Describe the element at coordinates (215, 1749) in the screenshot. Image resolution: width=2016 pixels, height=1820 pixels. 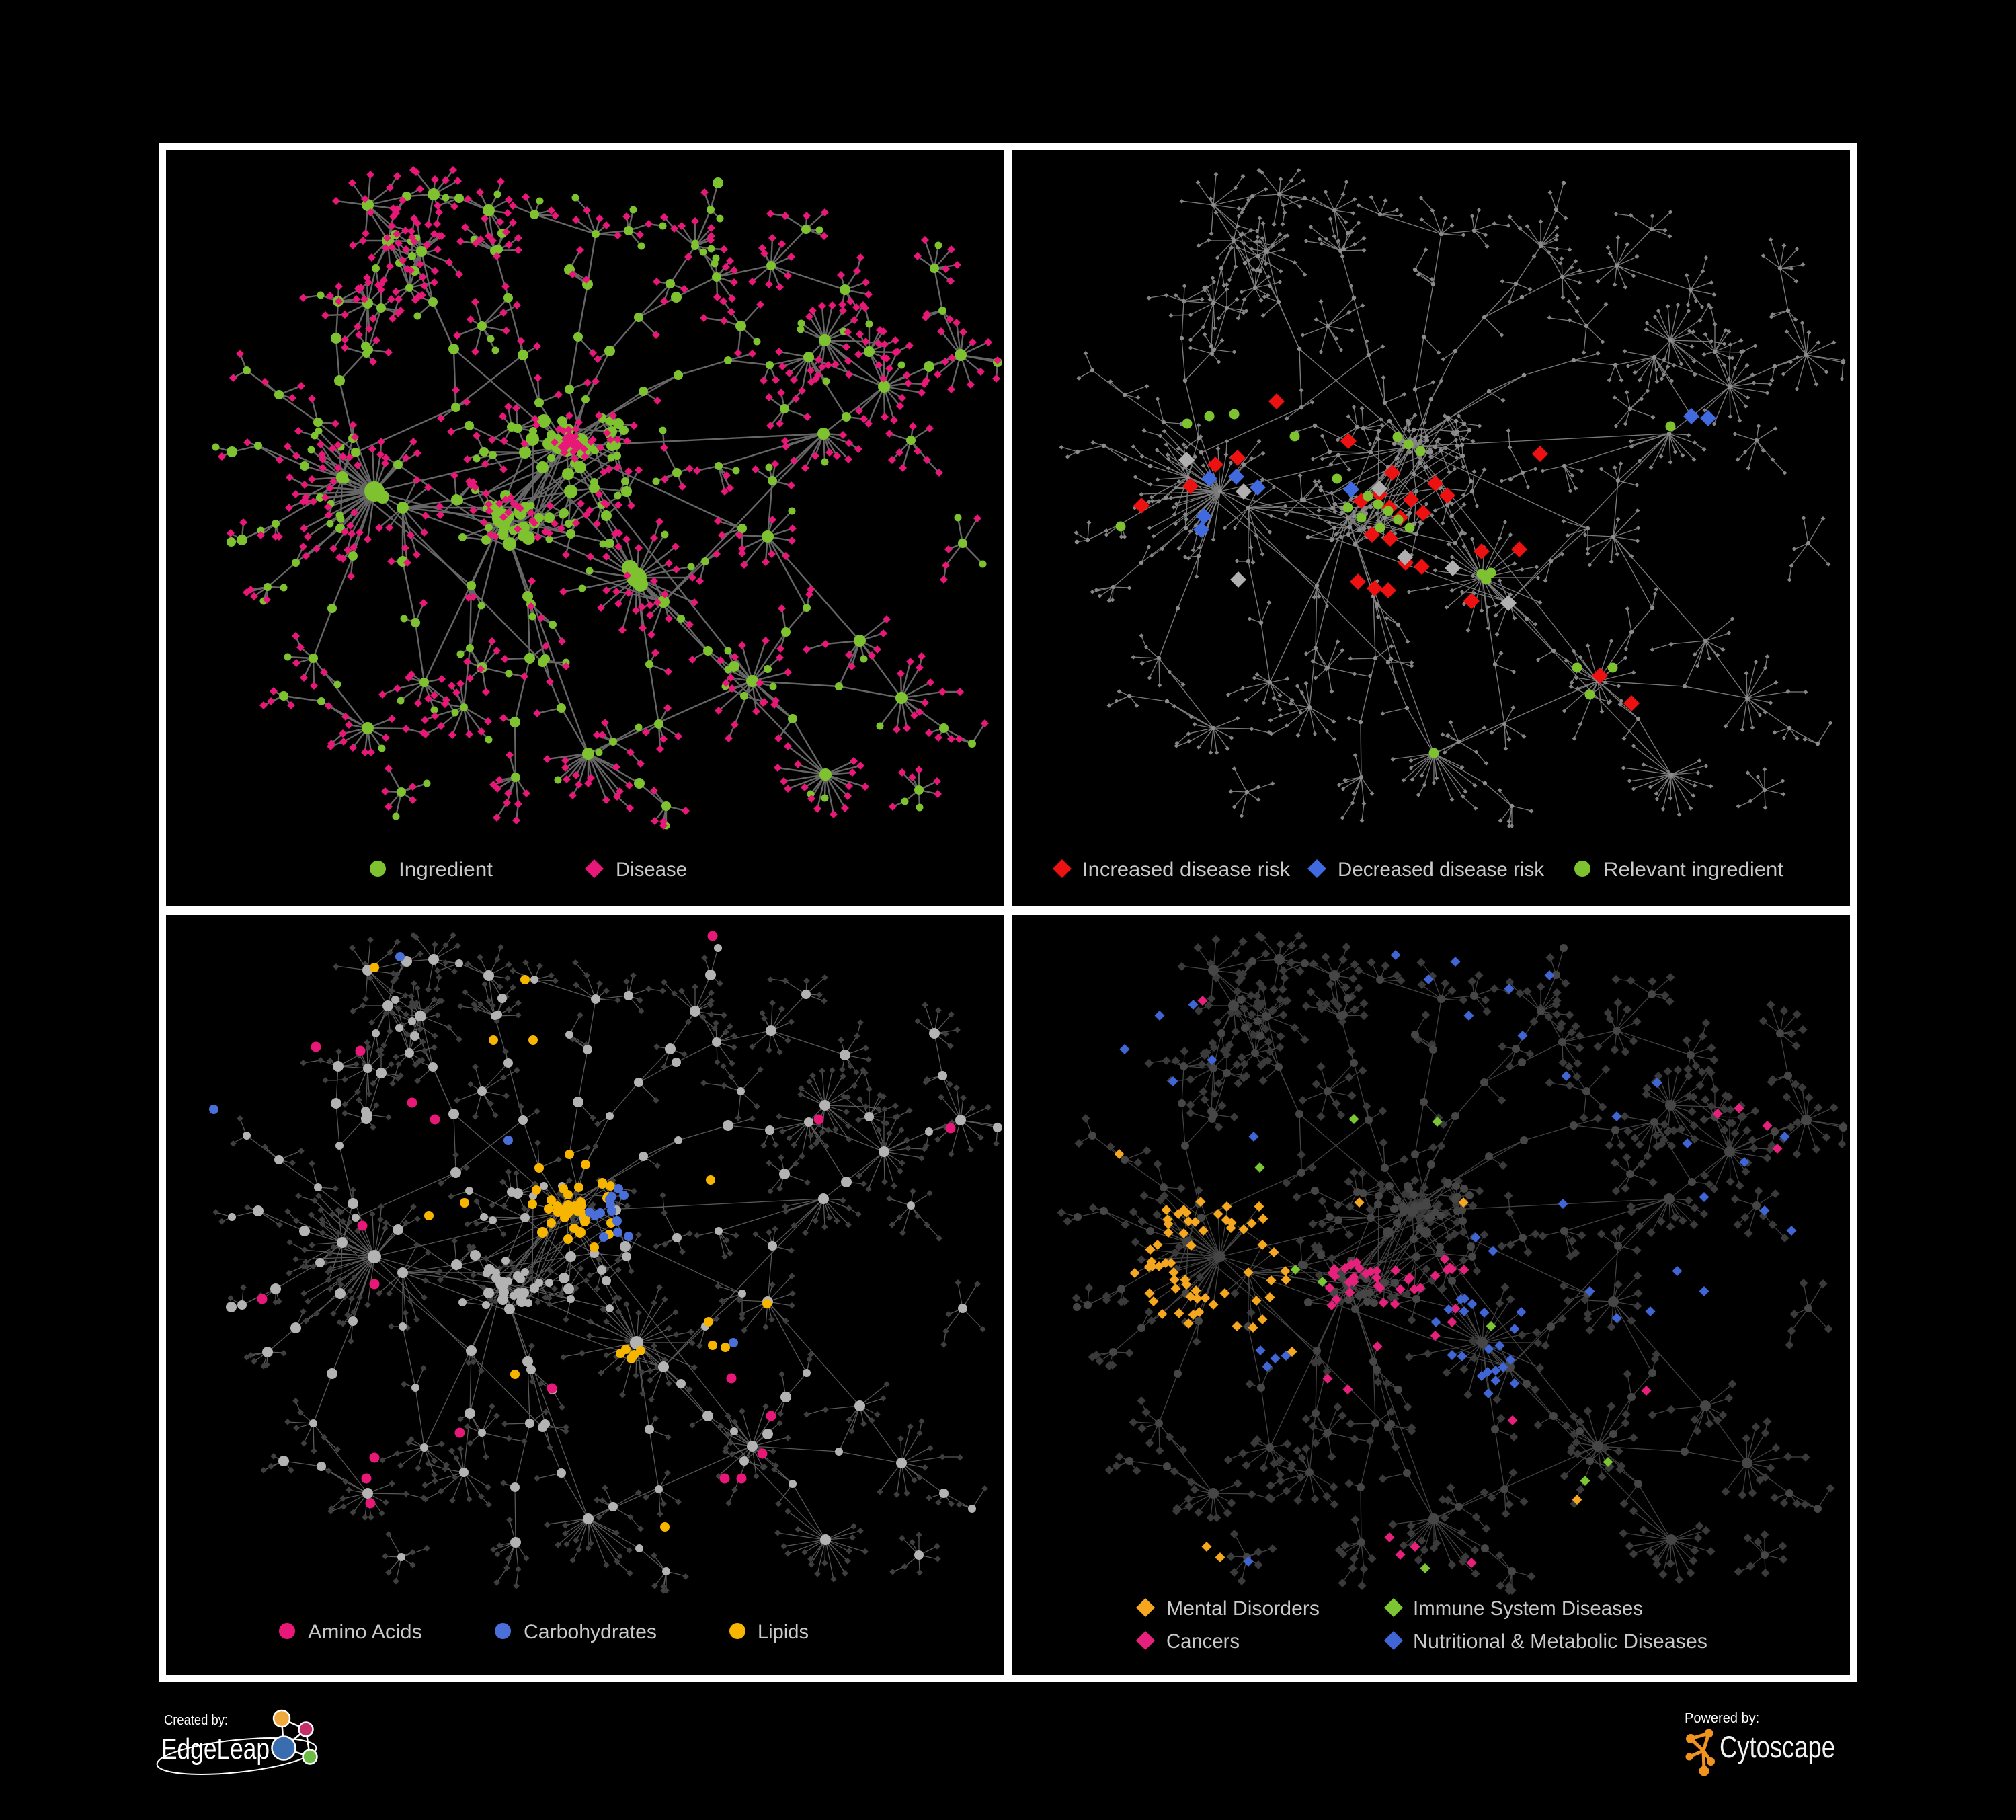
I see `svg-text: EdgeLeap` at that location.